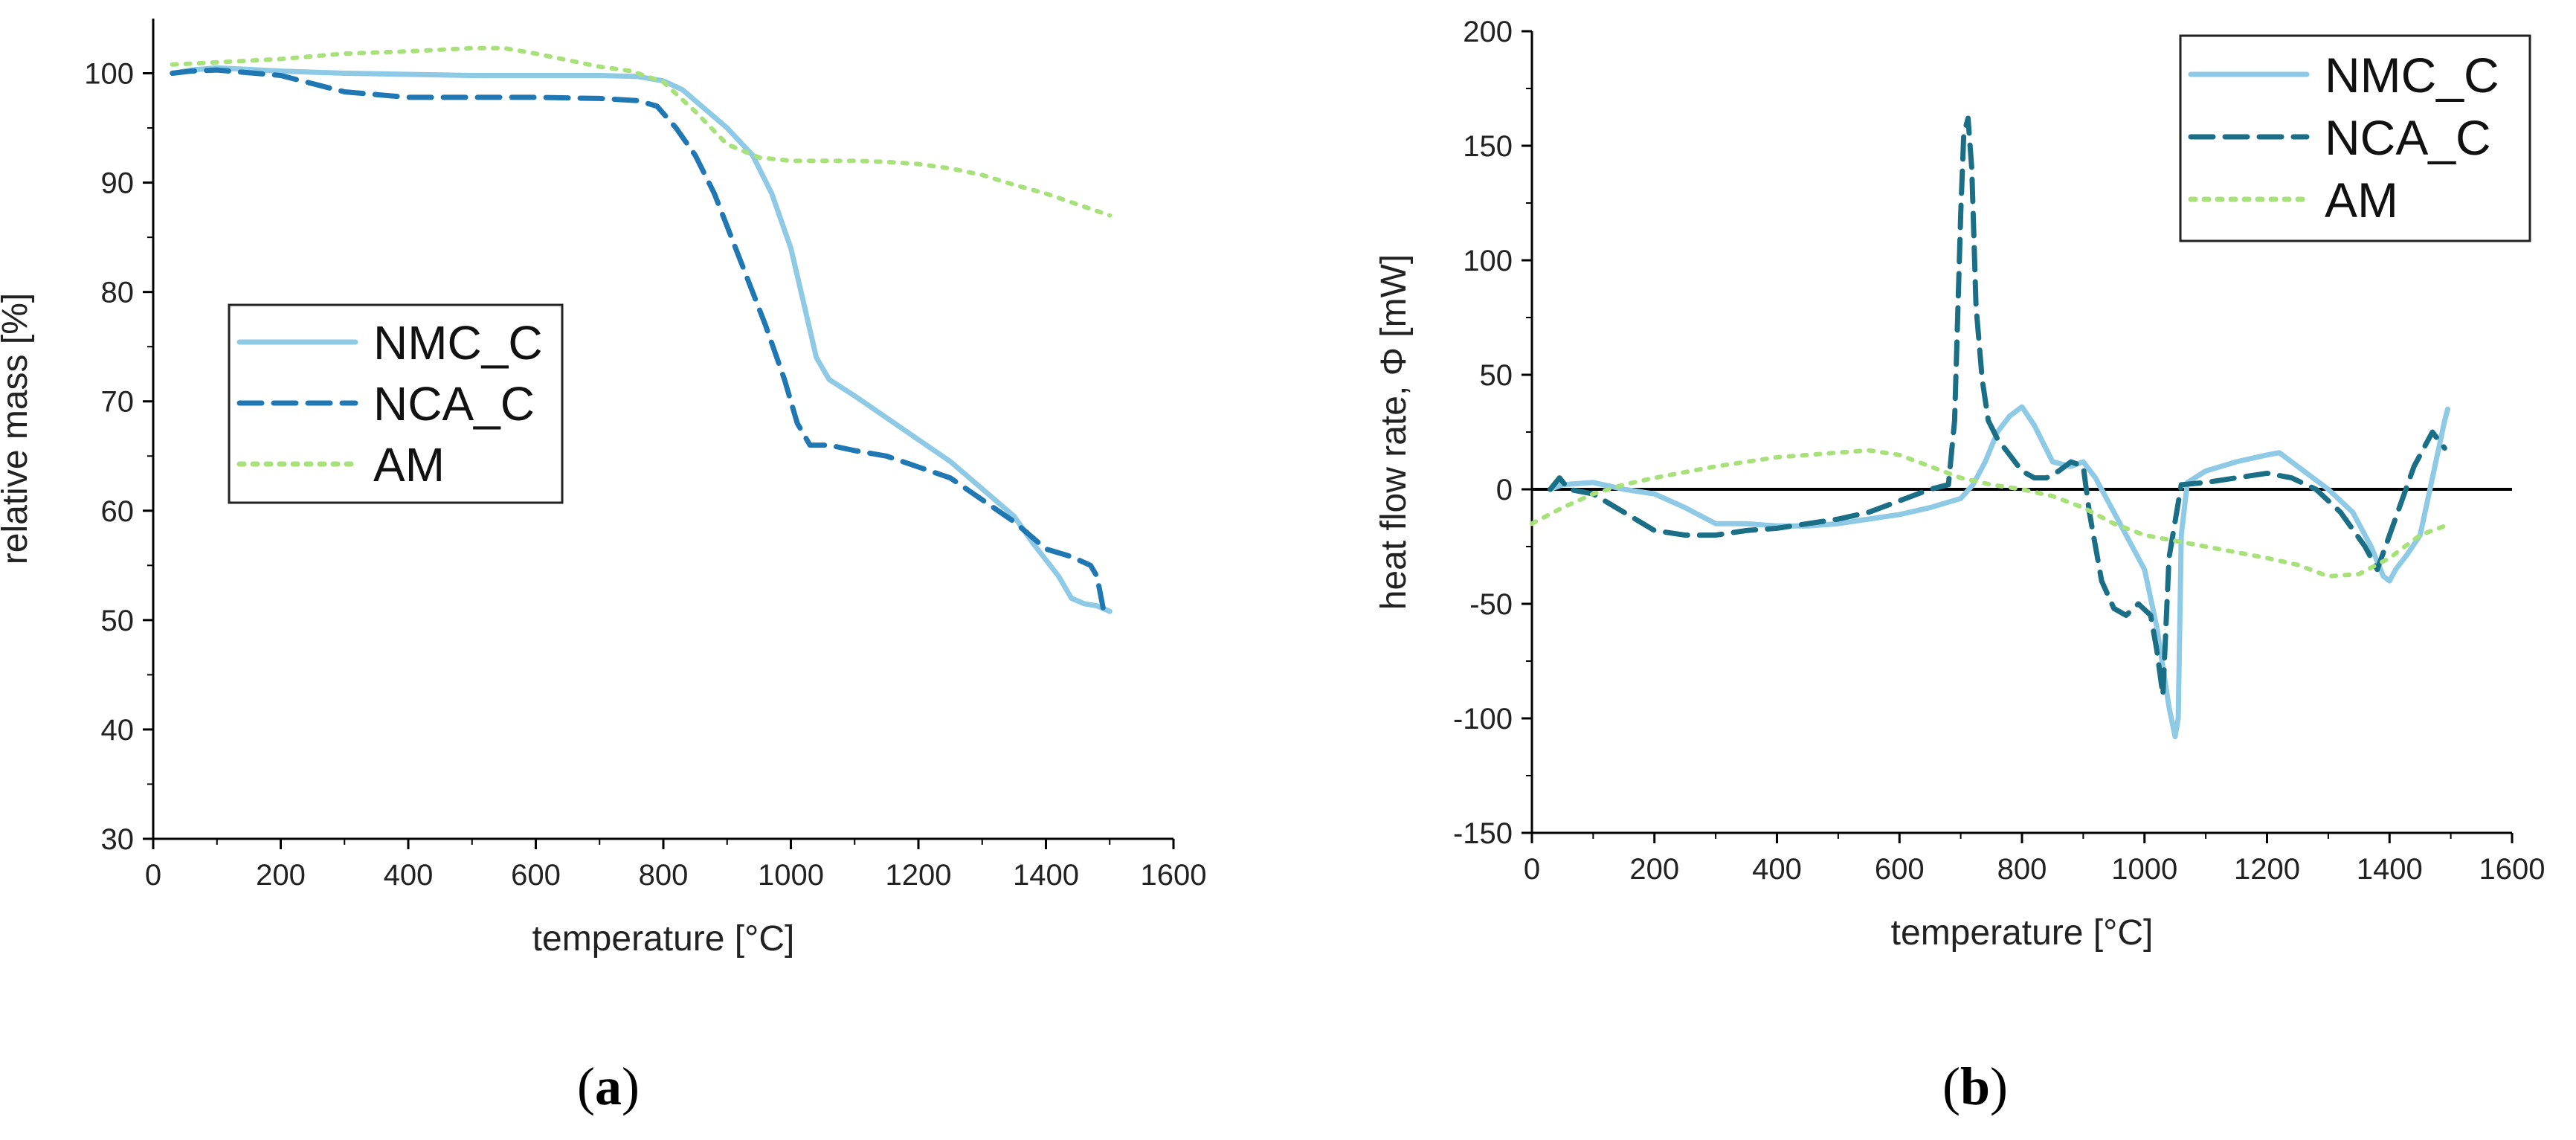 Image resolution: width=2576 pixels, height=1140 pixels. What do you see at coordinates (1491, 604) in the screenshot?
I see `y-tick-label: -50` at bounding box center [1491, 604].